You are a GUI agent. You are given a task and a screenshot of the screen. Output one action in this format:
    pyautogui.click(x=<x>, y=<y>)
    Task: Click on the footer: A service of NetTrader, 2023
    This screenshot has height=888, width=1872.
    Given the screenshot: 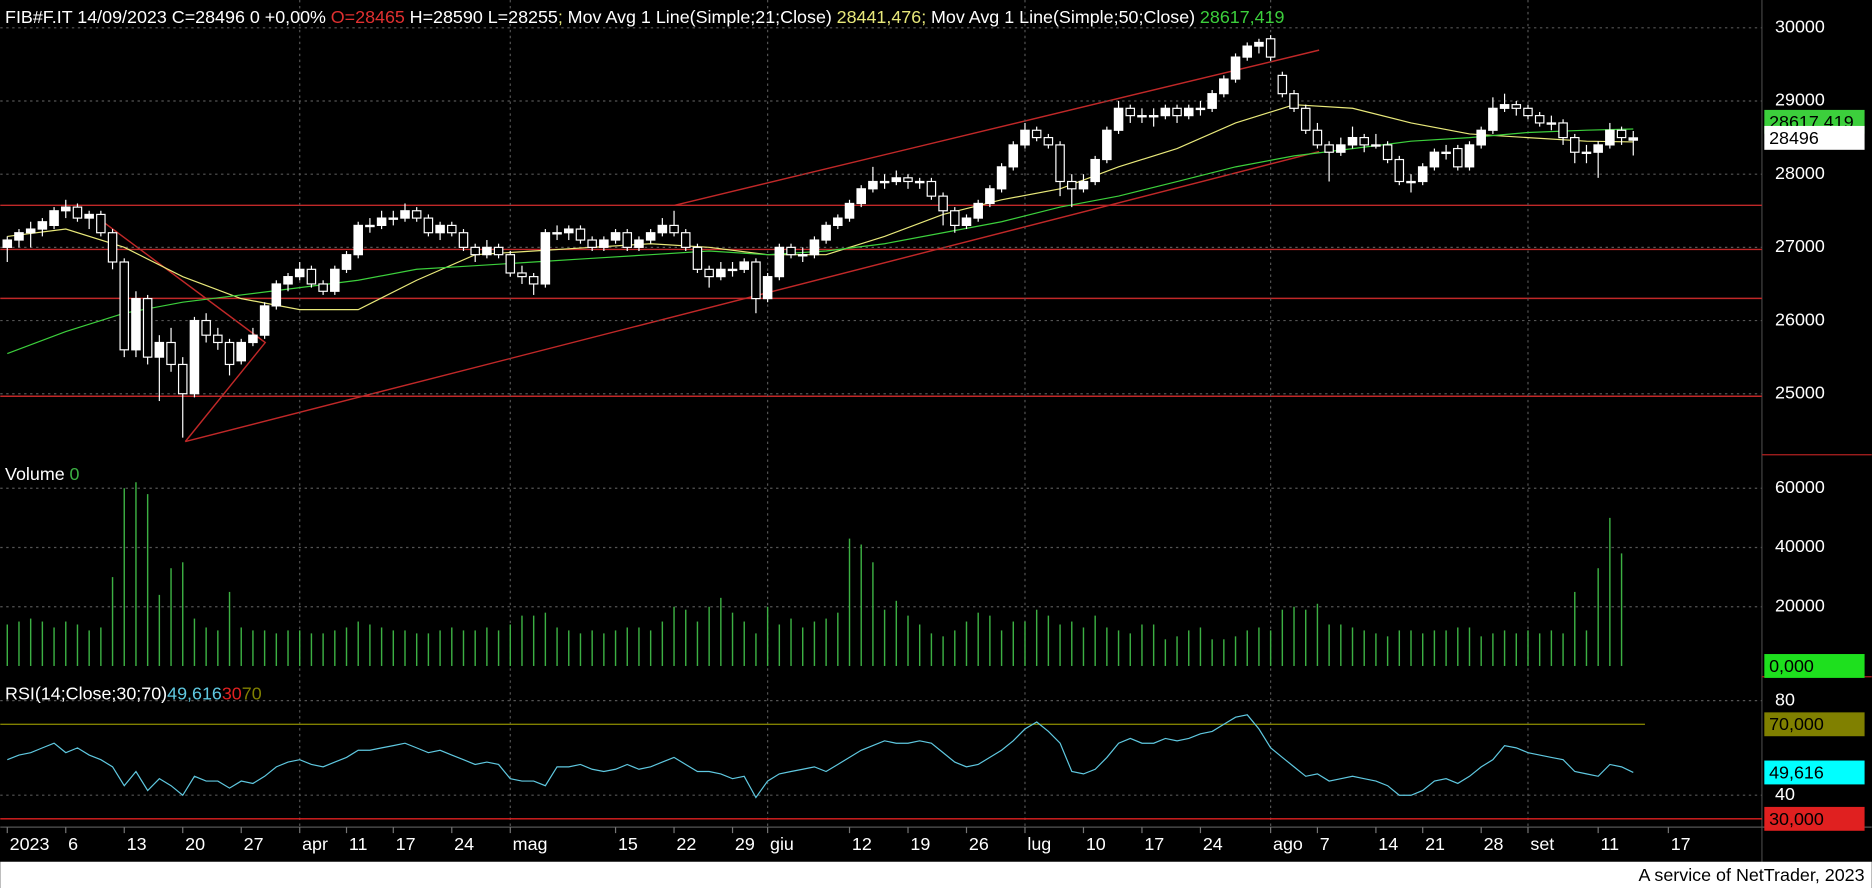 What is the action you would take?
    pyautogui.click(x=1752, y=875)
    